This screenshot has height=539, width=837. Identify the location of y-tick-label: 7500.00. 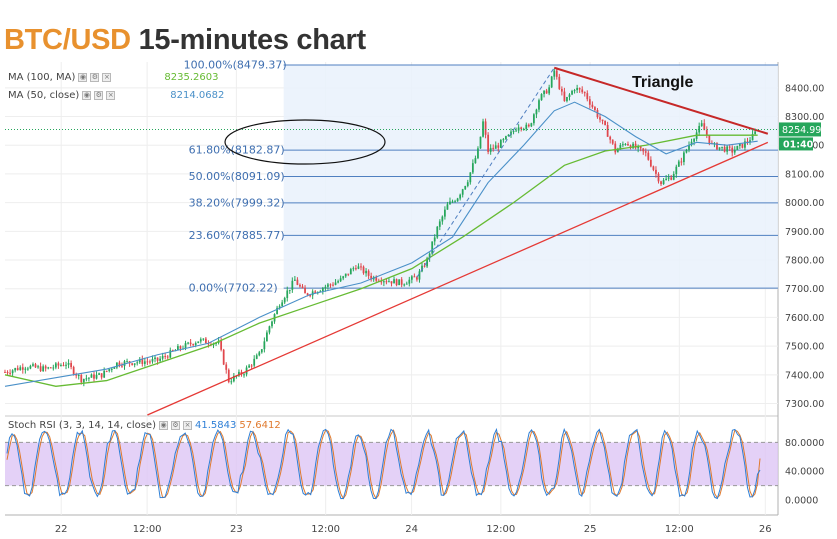
(804, 347).